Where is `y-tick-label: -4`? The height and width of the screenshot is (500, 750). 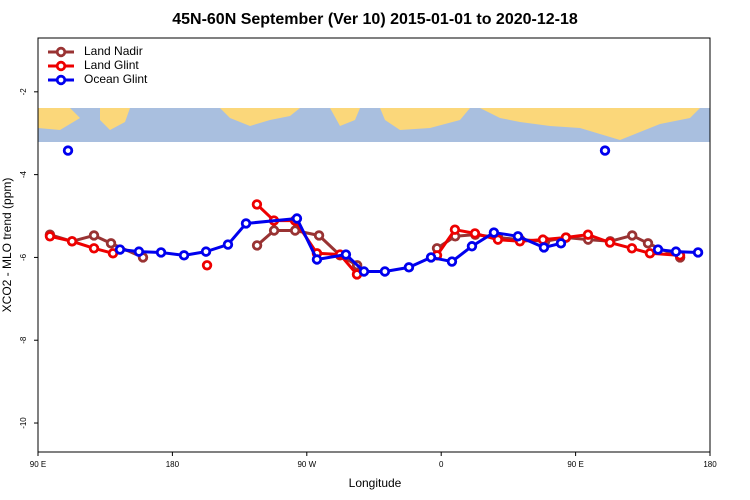
y-tick-label: -4 is located at coordinates (23, 175).